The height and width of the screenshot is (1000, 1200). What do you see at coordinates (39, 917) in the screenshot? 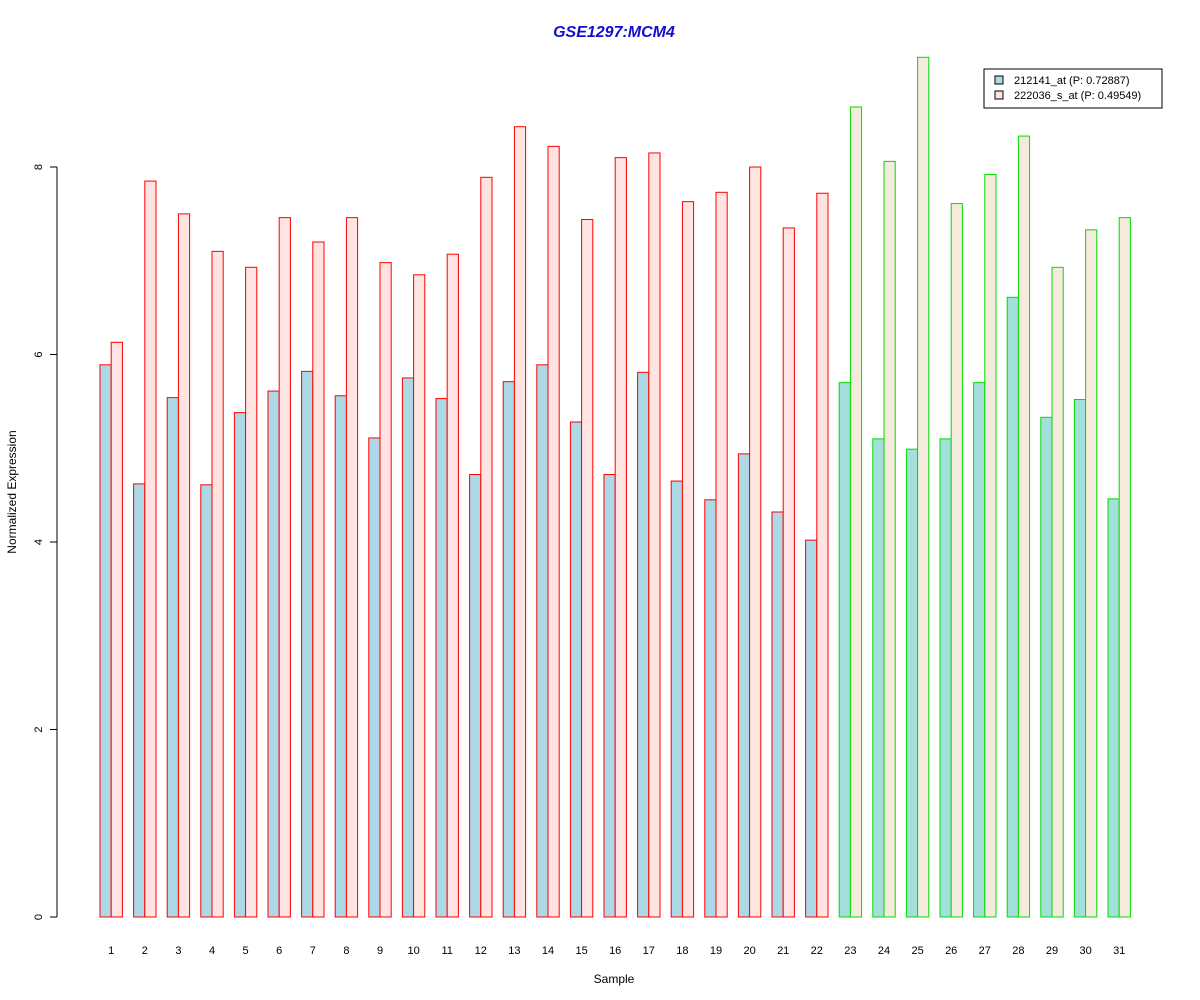
I see `y-tick-label: 0` at bounding box center [39, 917].